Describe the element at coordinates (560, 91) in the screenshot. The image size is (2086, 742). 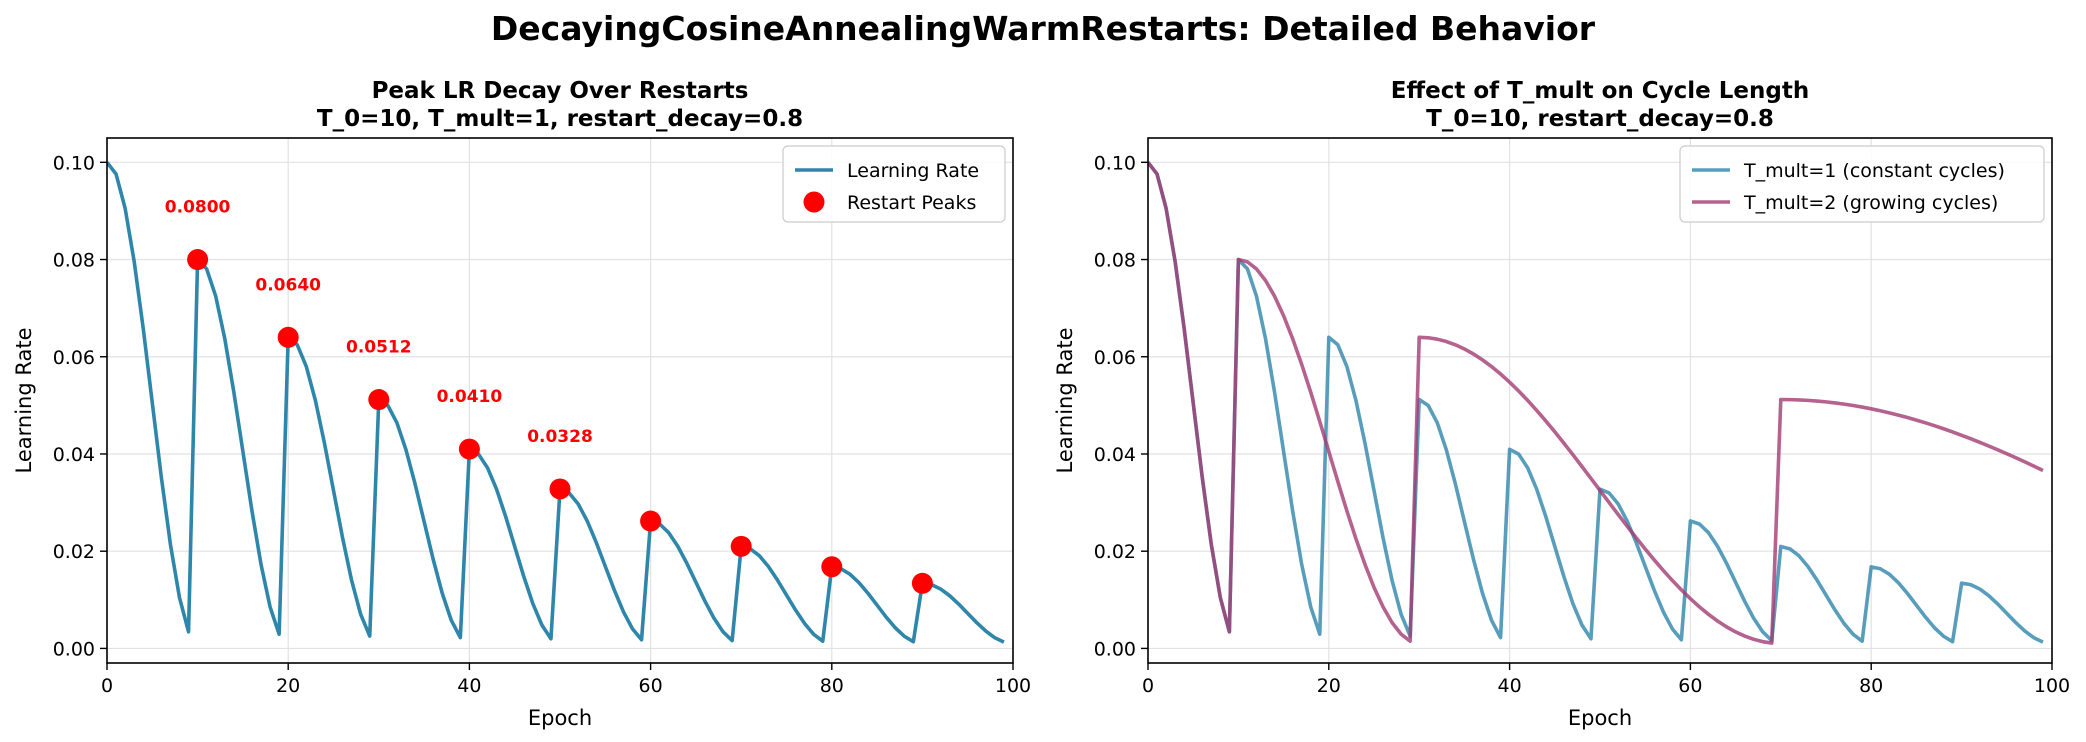
I see `left-chart-title: Peak LR Decay Over Restarts` at that location.